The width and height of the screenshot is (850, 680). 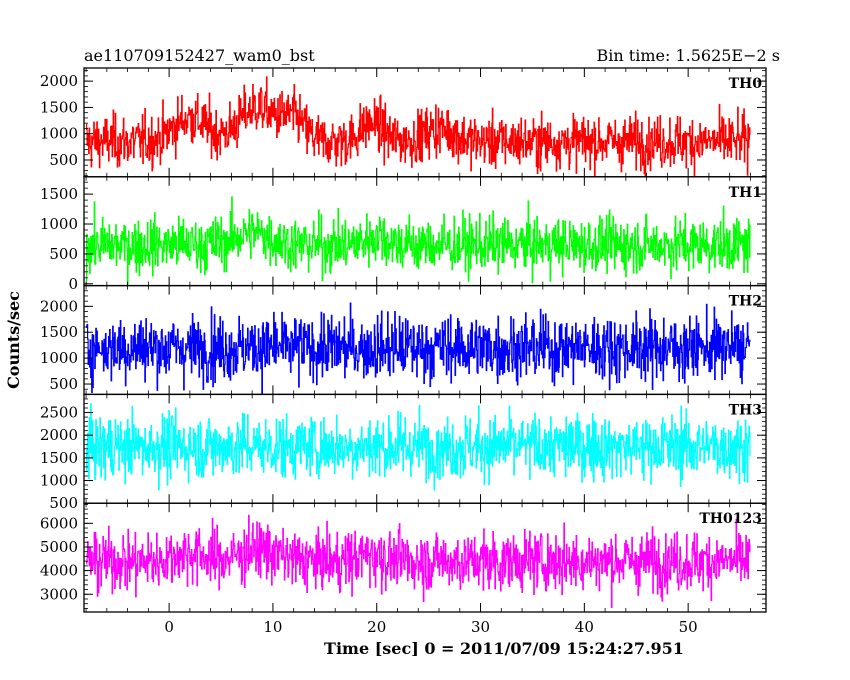 I want to click on series-th1, so click(x=418, y=241).